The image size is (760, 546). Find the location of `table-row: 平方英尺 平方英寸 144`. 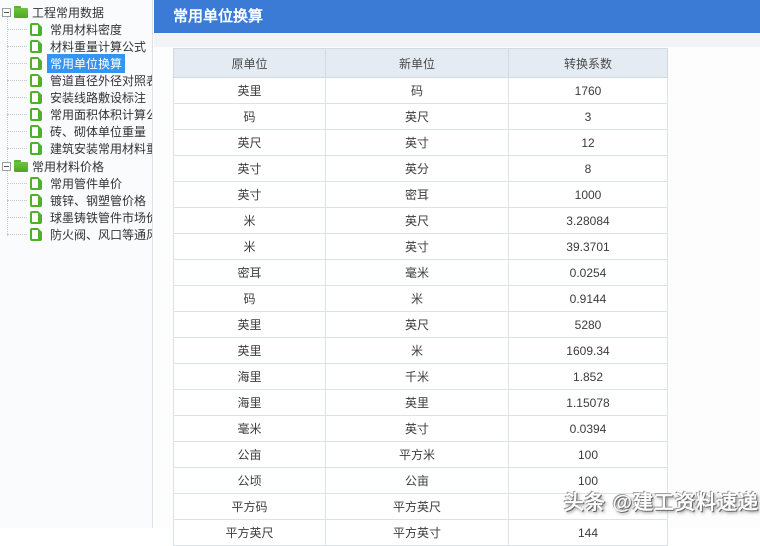

table-row: 平方英尺 平方英寸 144 is located at coordinates (420, 532).